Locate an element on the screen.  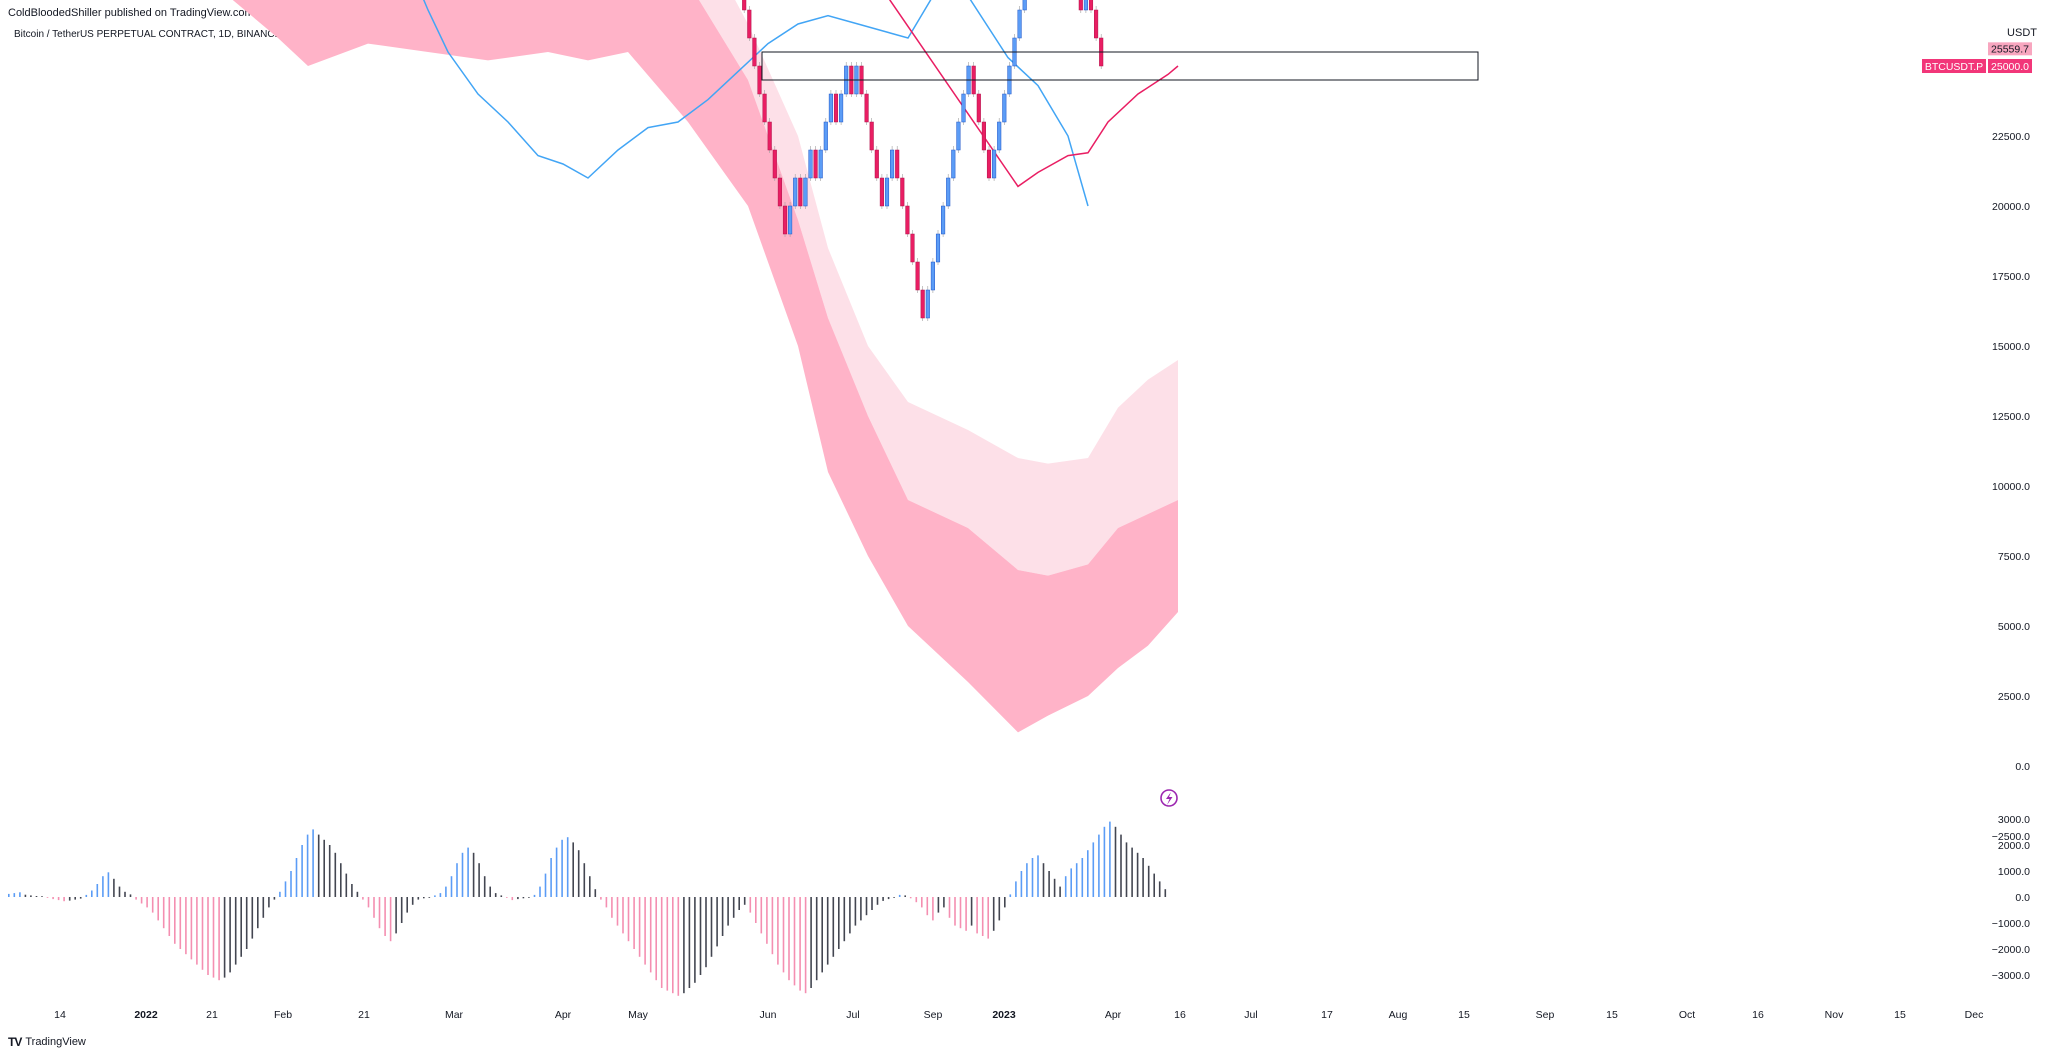
x-tick-label: 17 is located at coordinates (1327, 1015).